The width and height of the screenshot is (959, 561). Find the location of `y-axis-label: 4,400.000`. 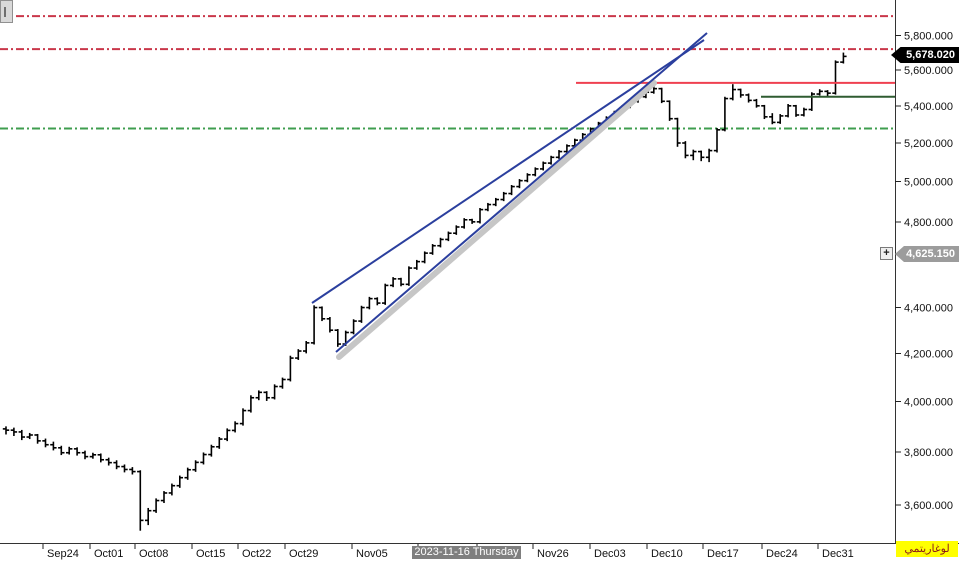

y-axis-label: 4,400.000 is located at coordinates (928, 309).